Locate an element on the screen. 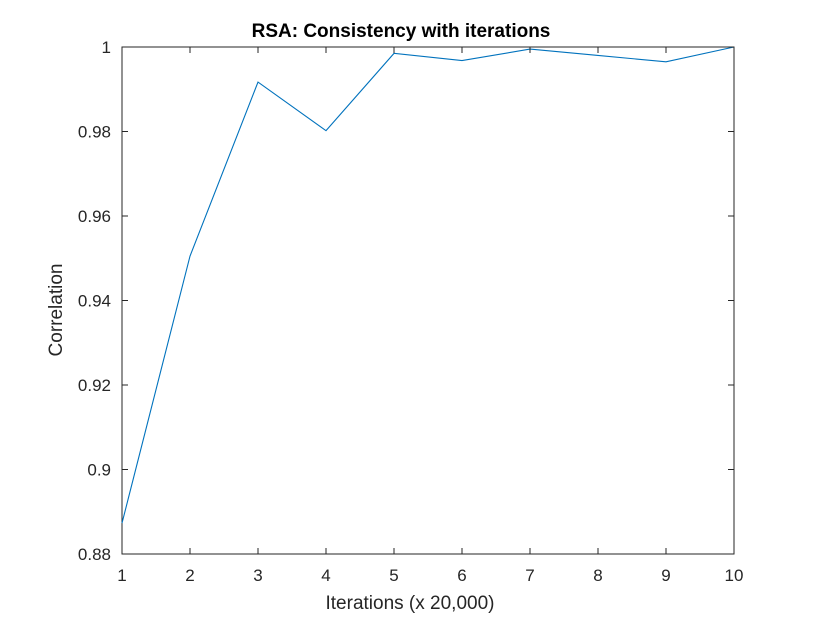 This screenshot has height=637, width=829. x-tick-label: 8 is located at coordinates (597, 575).